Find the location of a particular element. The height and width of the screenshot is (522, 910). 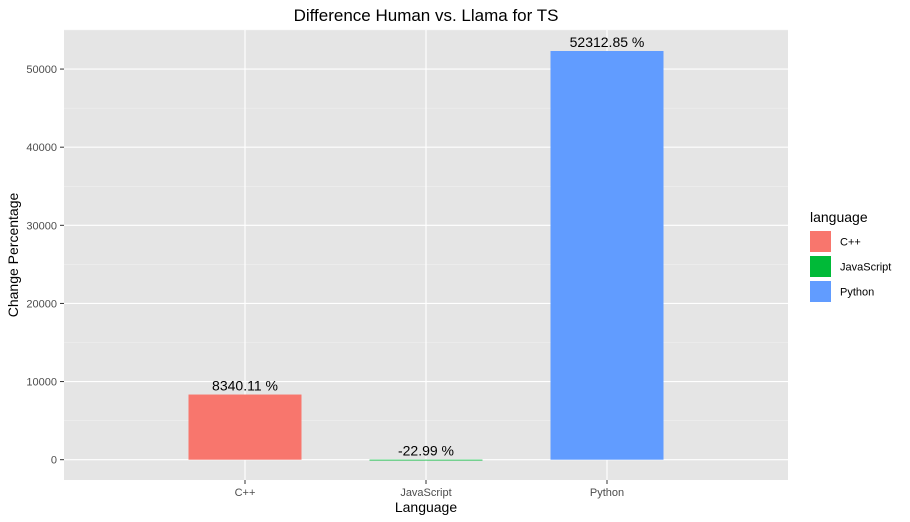

y-tick-label: 20000 is located at coordinates (41, 304).